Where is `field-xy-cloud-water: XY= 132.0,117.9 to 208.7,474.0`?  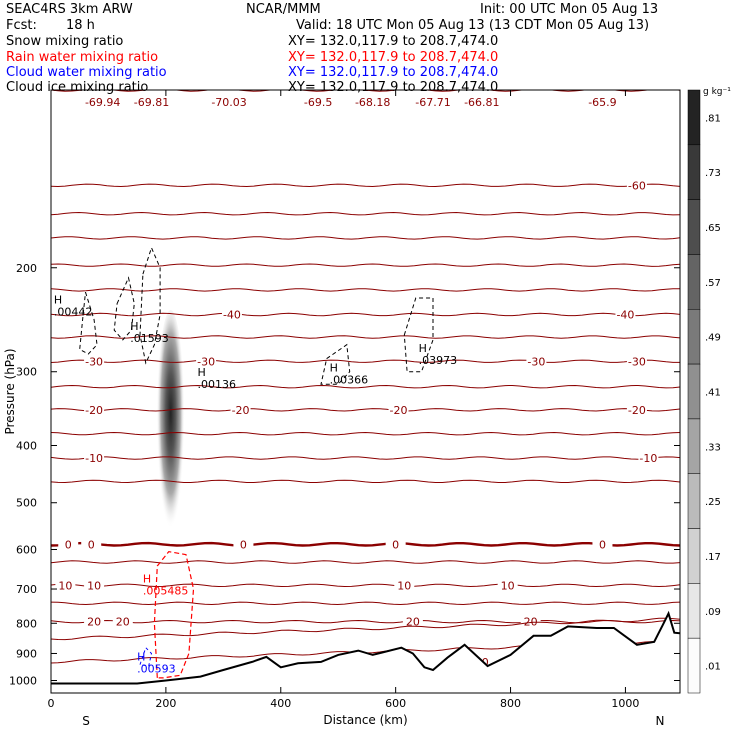
field-xy-cloud-water: XY= 132.0,117.9 to 208.7,474.0 is located at coordinates (393, 72).